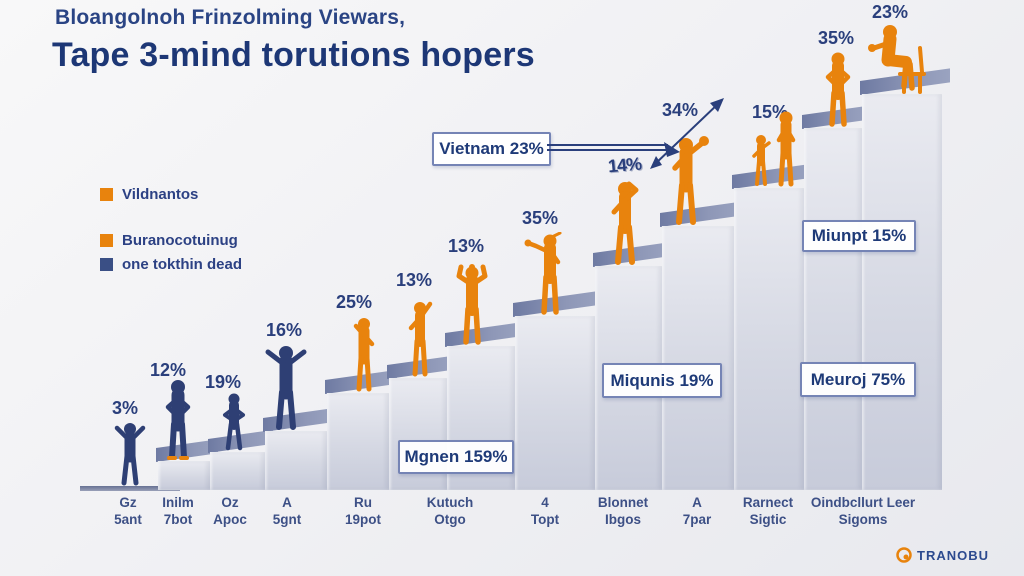 This screenshot has width=1024, height=576. I want to click on figure-adult-pointing, so click(364, 355).